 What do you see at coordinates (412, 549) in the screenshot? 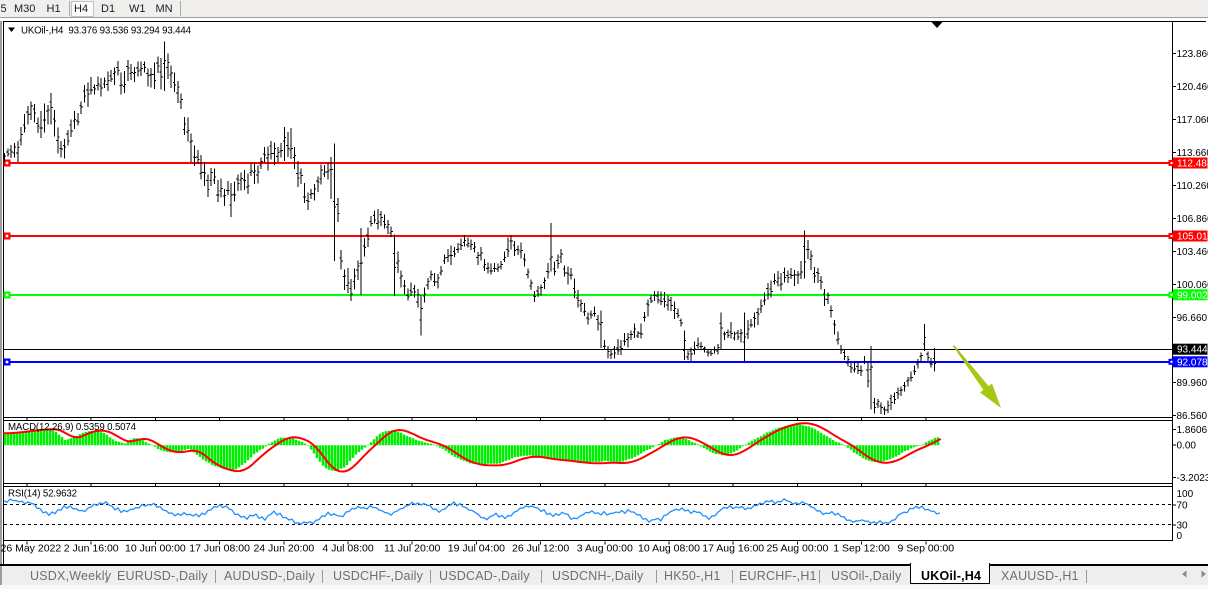
I see `svg-text: 11 Jul 20:00` at bounding box center [412, 549].